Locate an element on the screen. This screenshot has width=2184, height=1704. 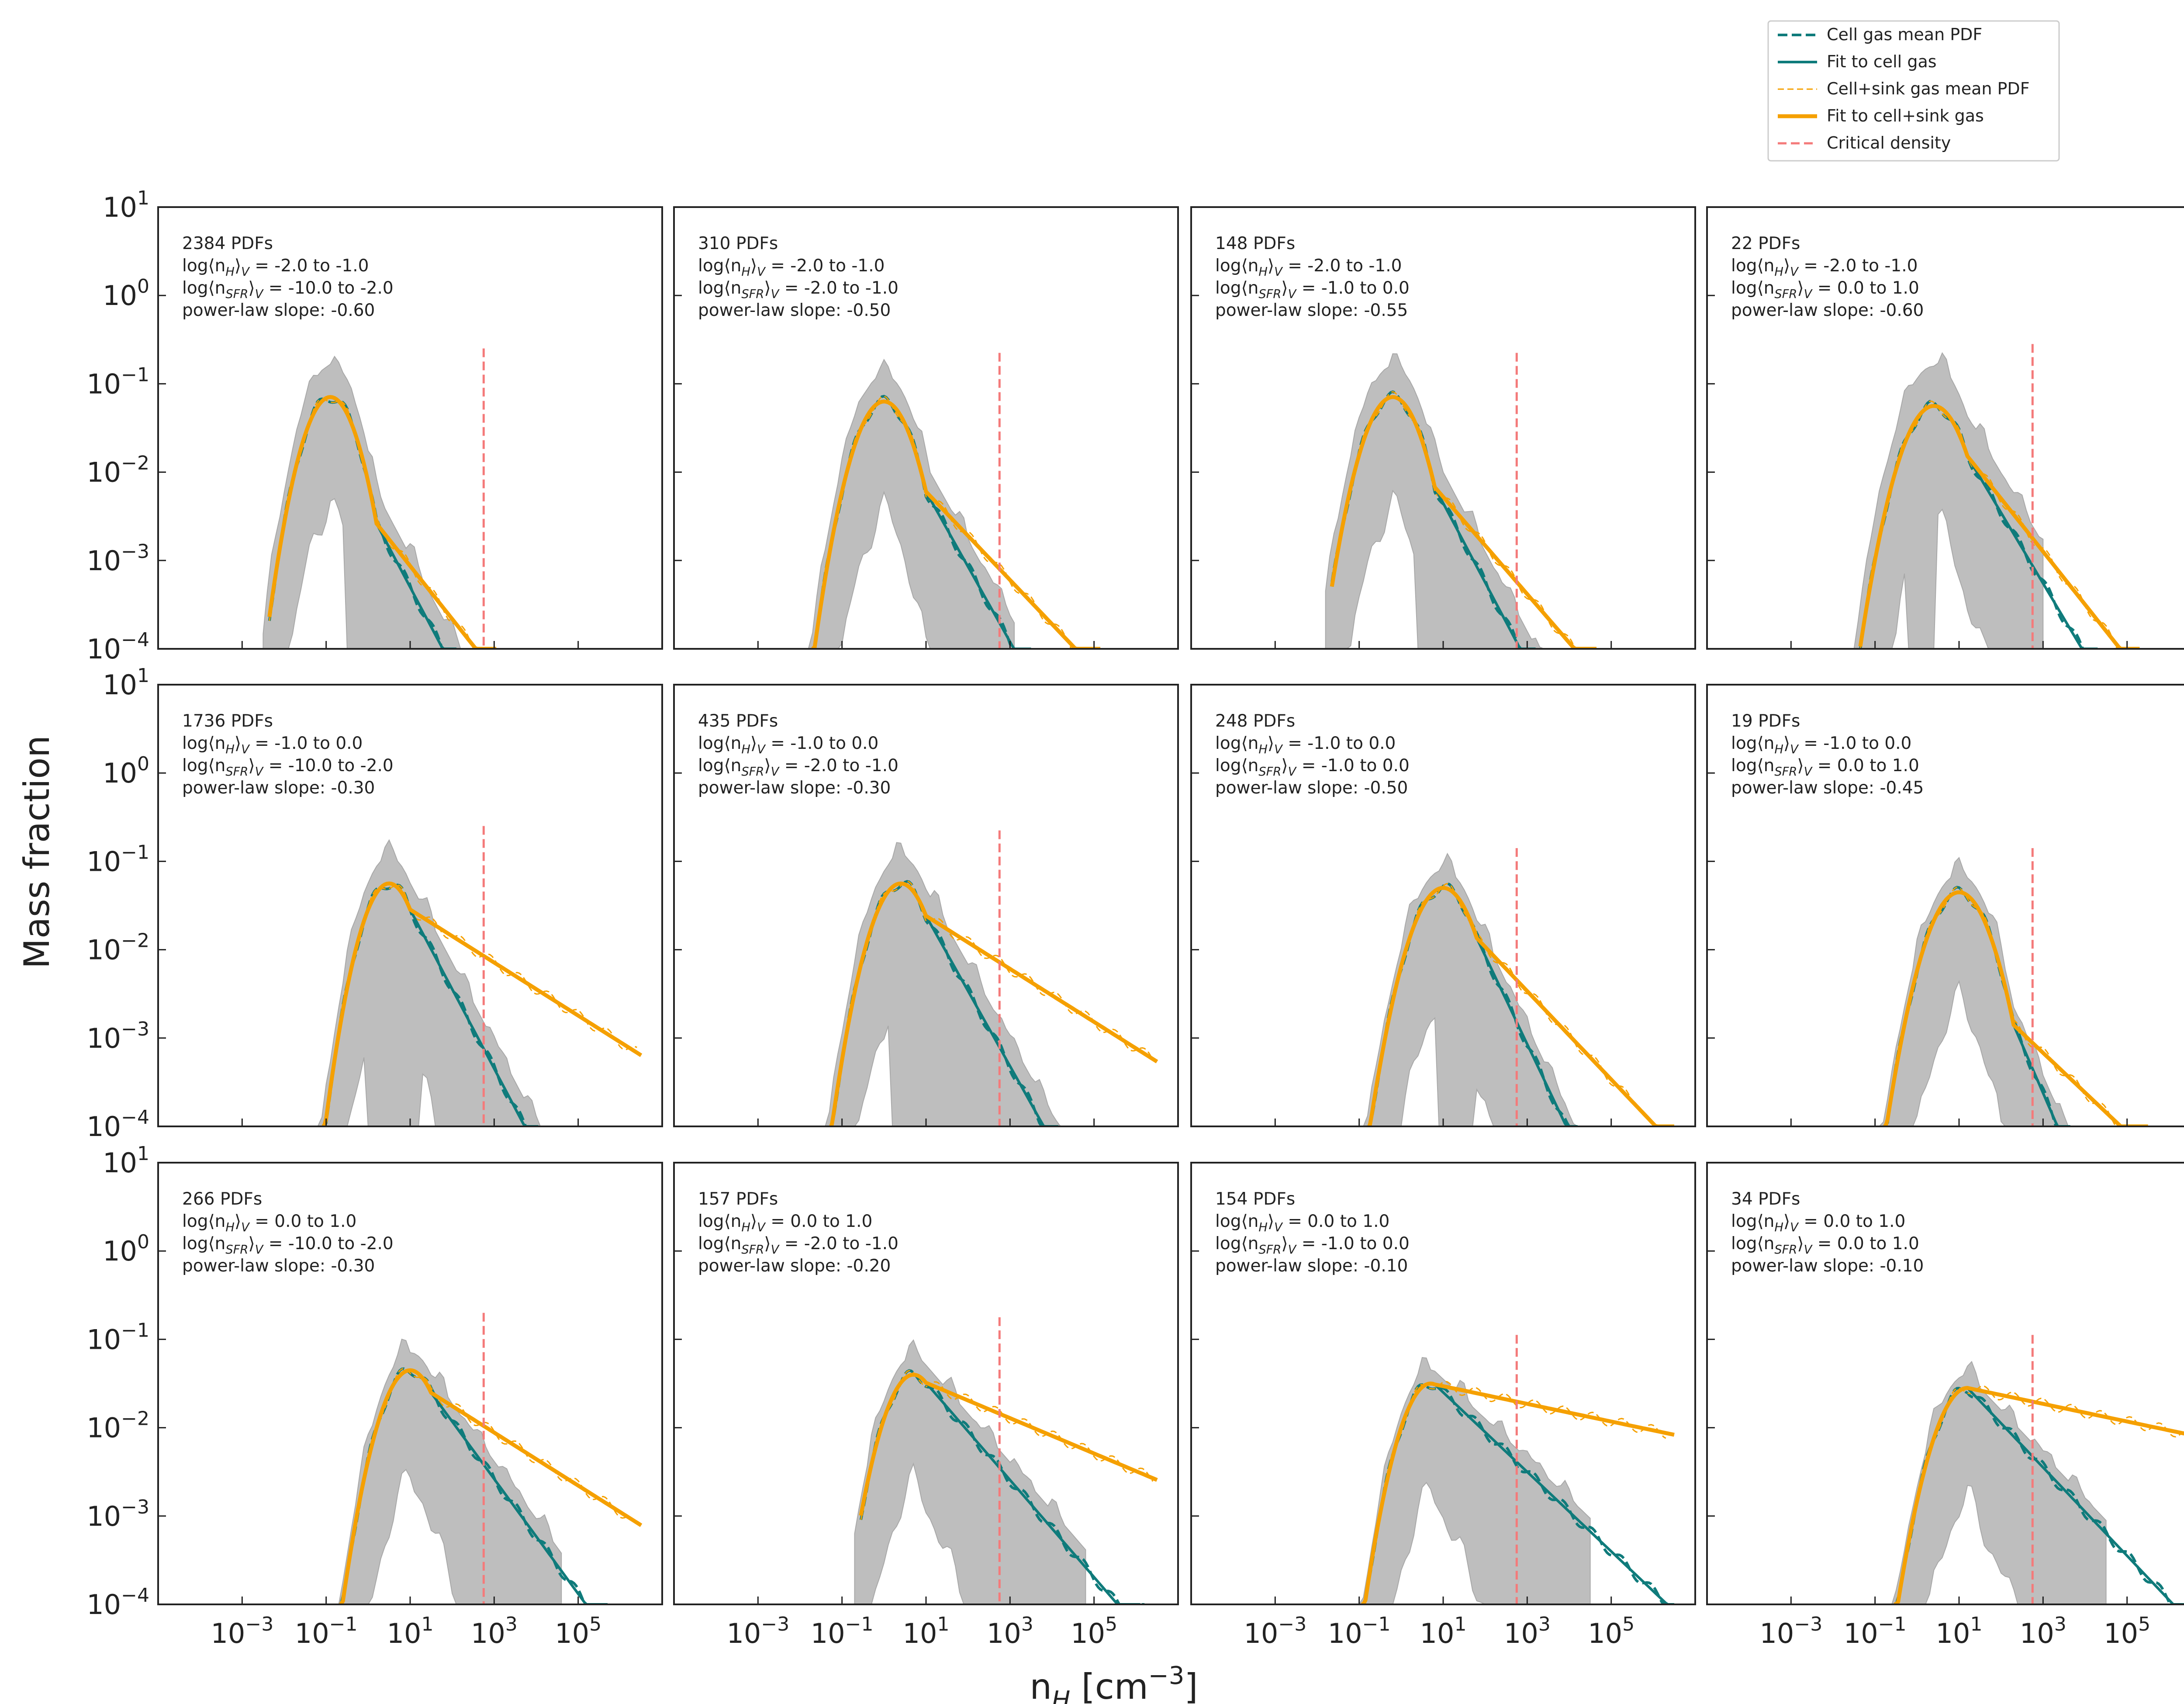
x-axis-label: nH [cm−3] is located at coordinates (1114, 1683).